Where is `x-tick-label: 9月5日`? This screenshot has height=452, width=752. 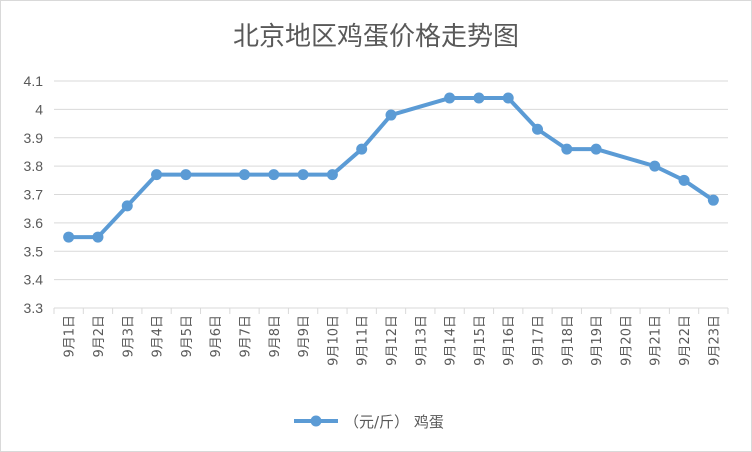 x-tick-label: 9月5日 is located at coordinates (187, 336).